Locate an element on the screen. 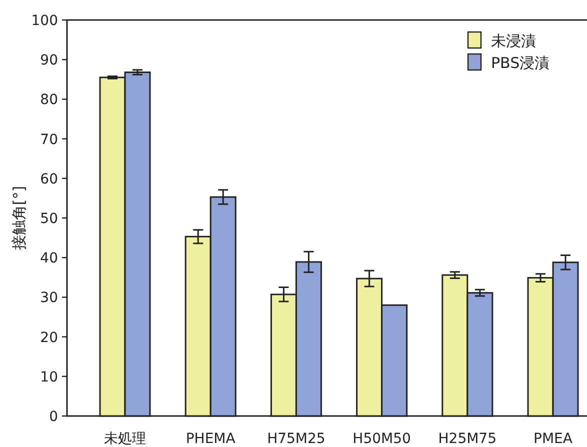 This screenshot has width=587, height=447. y-axis-title: 接触角[°] is located at coordinates (19, 218).